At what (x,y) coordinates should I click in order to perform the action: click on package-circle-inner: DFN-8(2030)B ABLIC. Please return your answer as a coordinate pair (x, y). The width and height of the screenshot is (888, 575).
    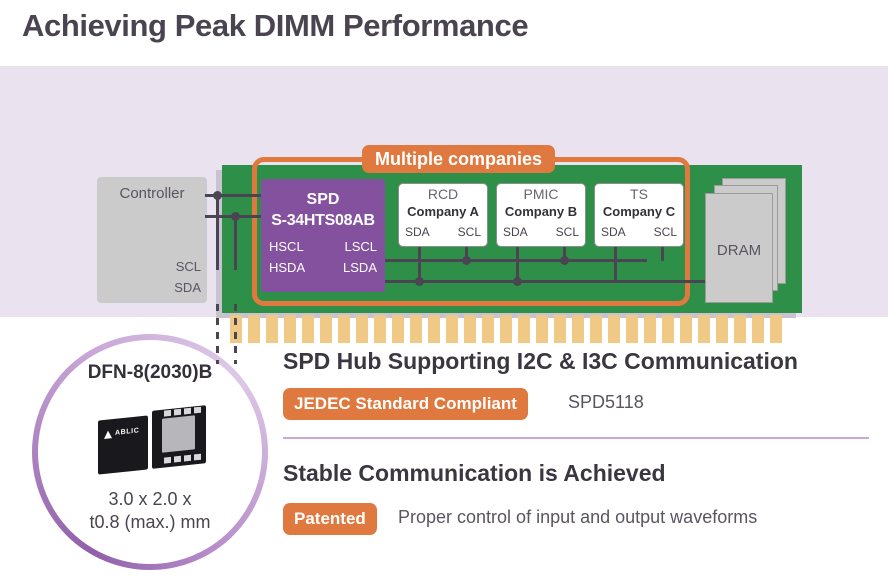
    Looking at the image, I should click on (150, 452).